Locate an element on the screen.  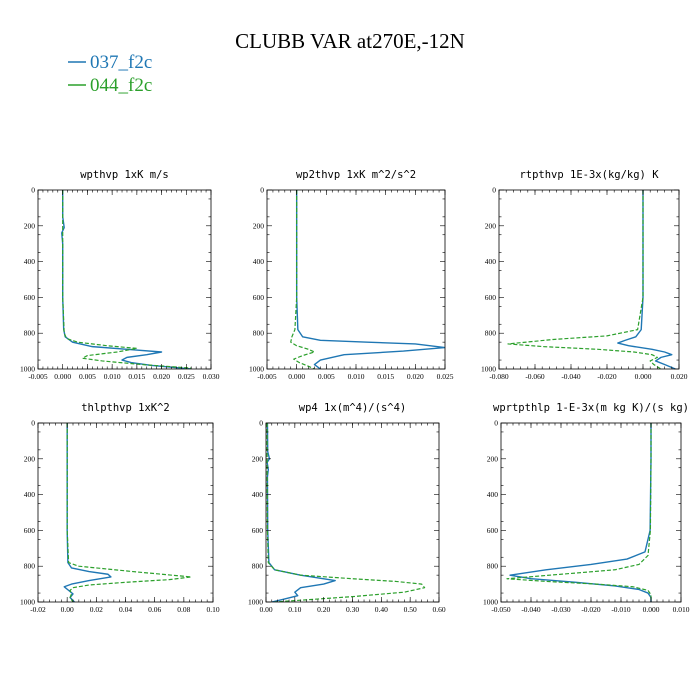
y-tick-label-wpthvp: 400 is located at coordinates (30, 261).